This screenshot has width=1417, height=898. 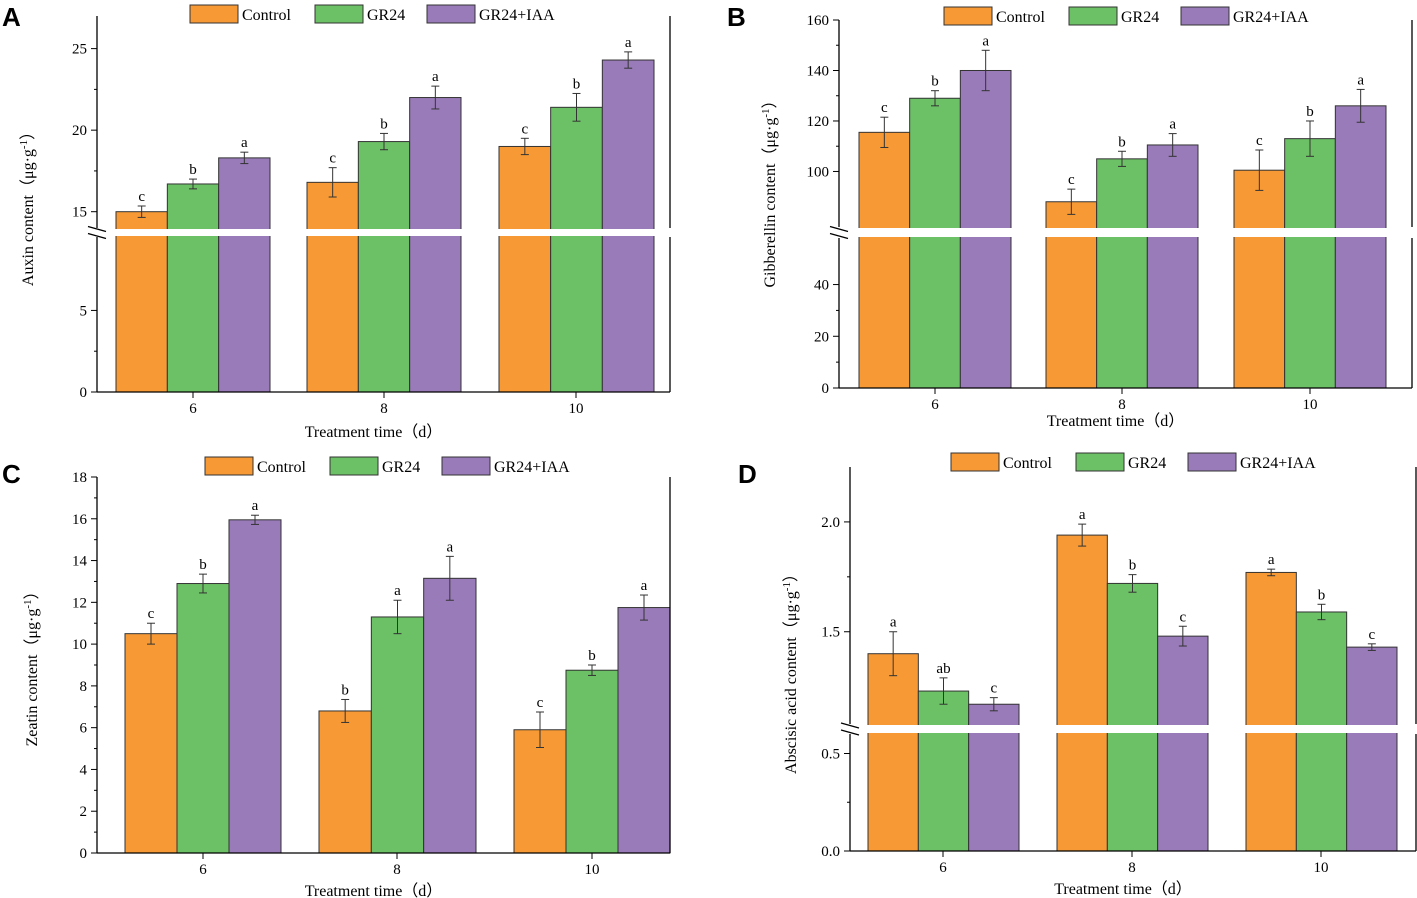 What do you see at coordinates (79, 603) in the screenshot?
I see `y-tick-label: 12` at bounding box center [79, 603].